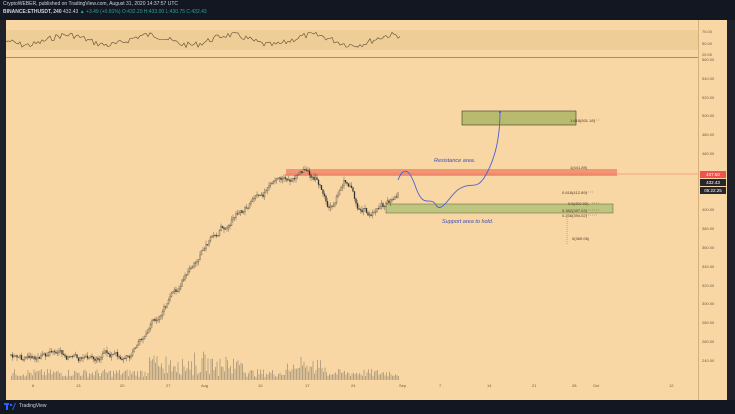  What do you see at coordinates (708, 97) in the screenshot?
I see `price-axis-tick: 520.00` at bounding box center [708, 97].